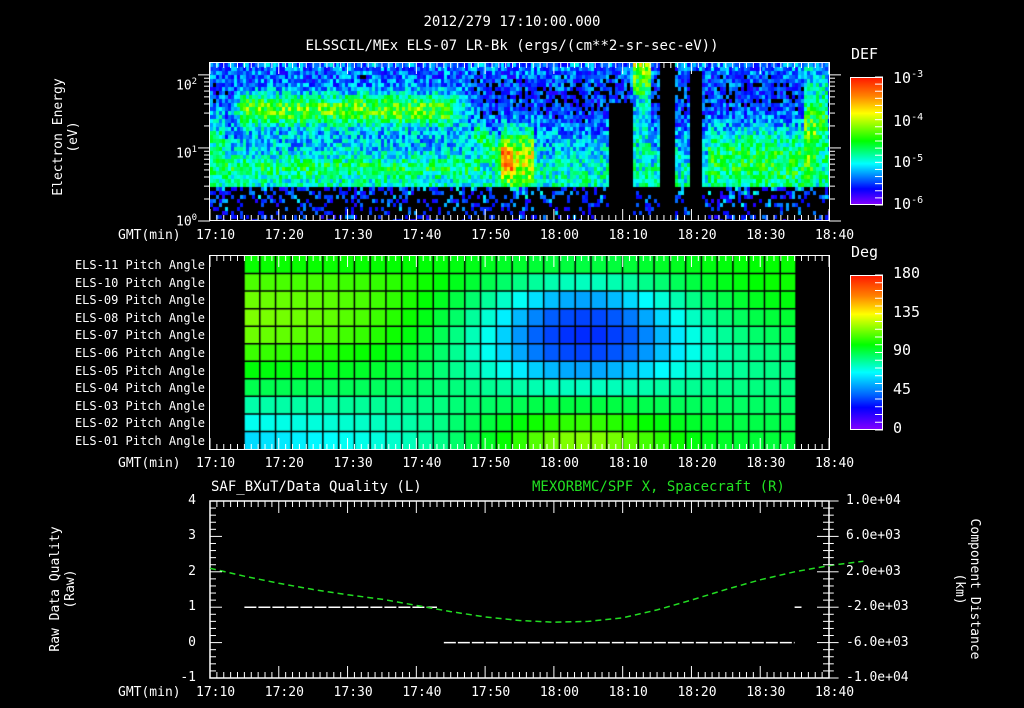 The width and height of the screenshot is (1024, 708). I want to click on pitch-row-label: ELS-08 Pitch Angle, so click(139, 317).